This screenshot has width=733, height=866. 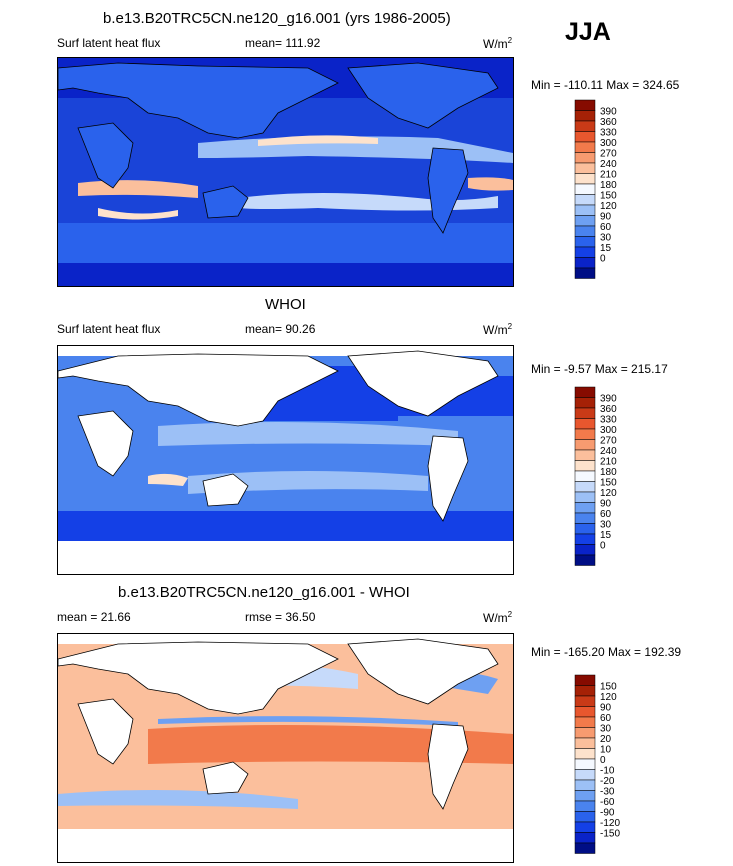 What do you see at coordinates (109, 43) in the screenshot?
I see `panel-1-variable-label: Surf latent heat flux` at bounding box center [109, 43].